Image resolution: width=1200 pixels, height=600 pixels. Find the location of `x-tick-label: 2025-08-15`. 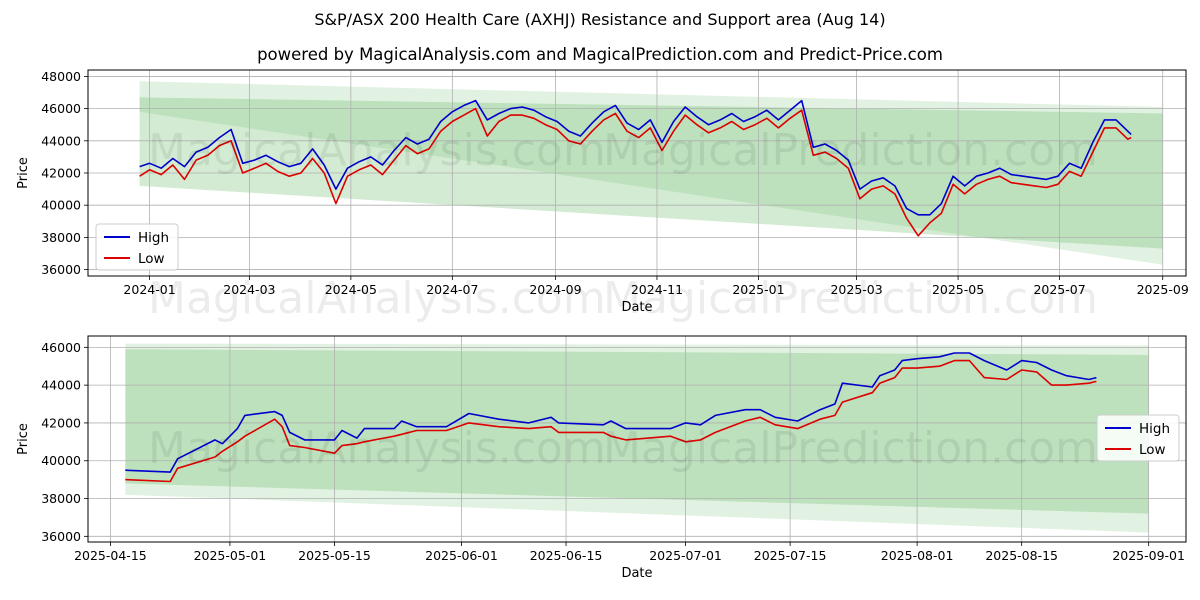

x-tick-label: 2025-08-15 is located at coordinates (1021, 555).